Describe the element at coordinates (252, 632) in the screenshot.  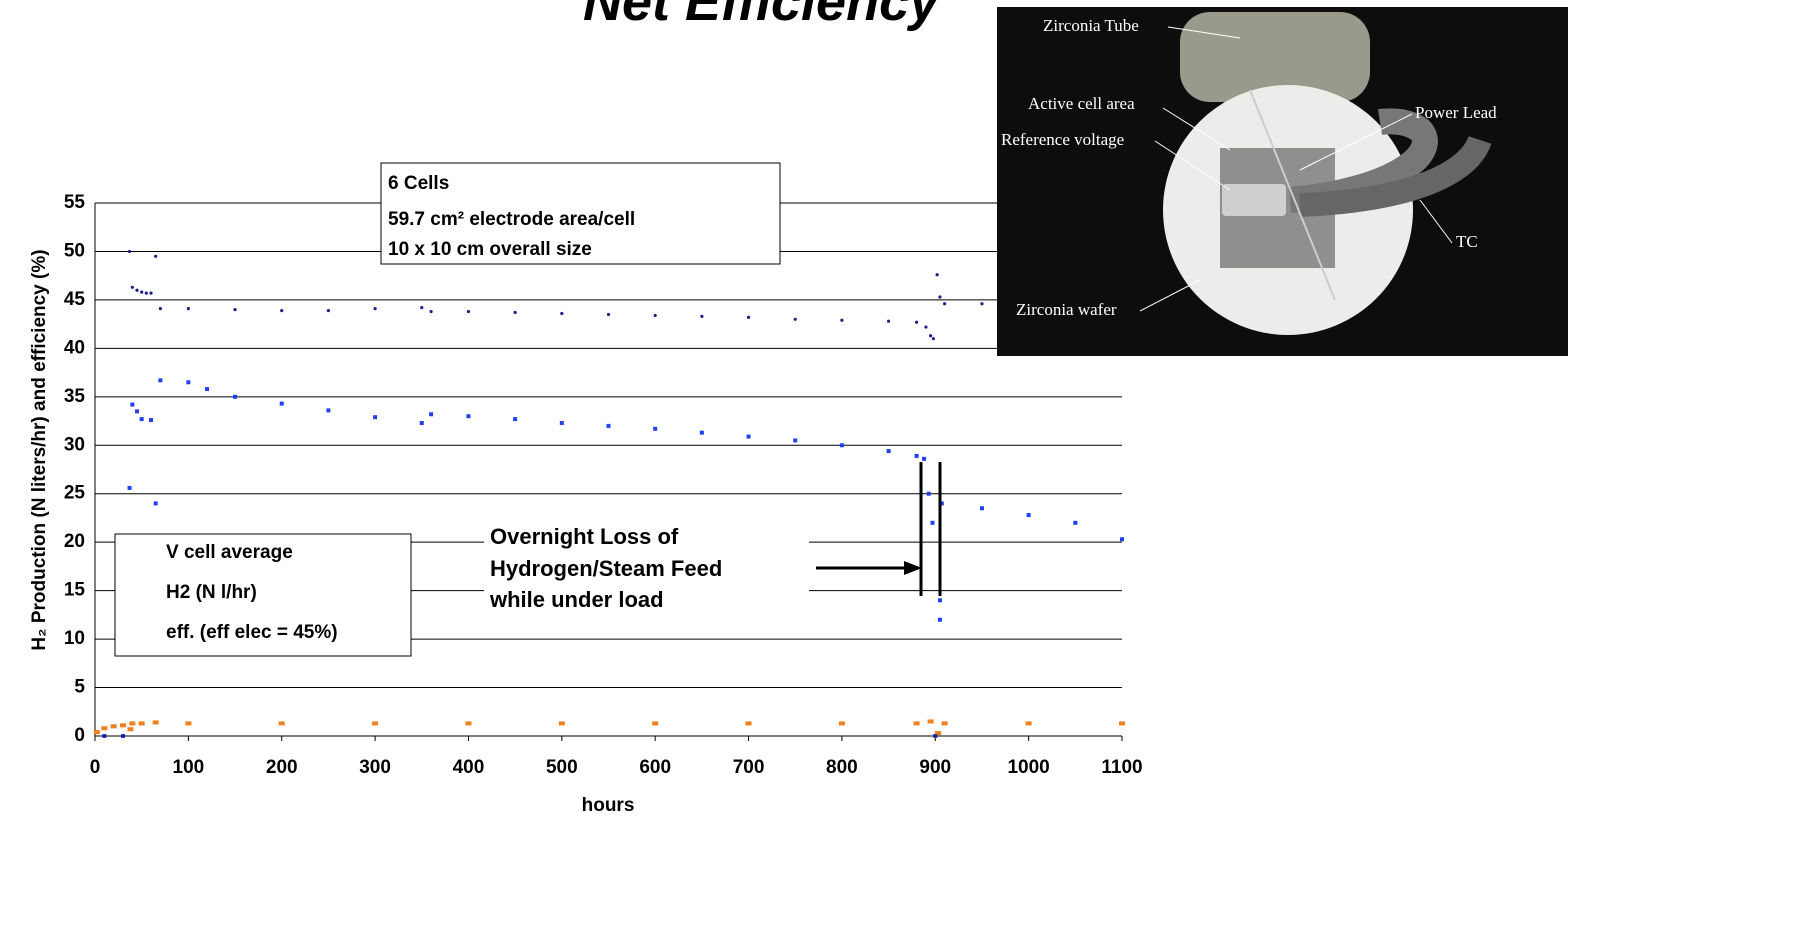
I see `legend-label: eff. (eff elec = 45%)` at that location.